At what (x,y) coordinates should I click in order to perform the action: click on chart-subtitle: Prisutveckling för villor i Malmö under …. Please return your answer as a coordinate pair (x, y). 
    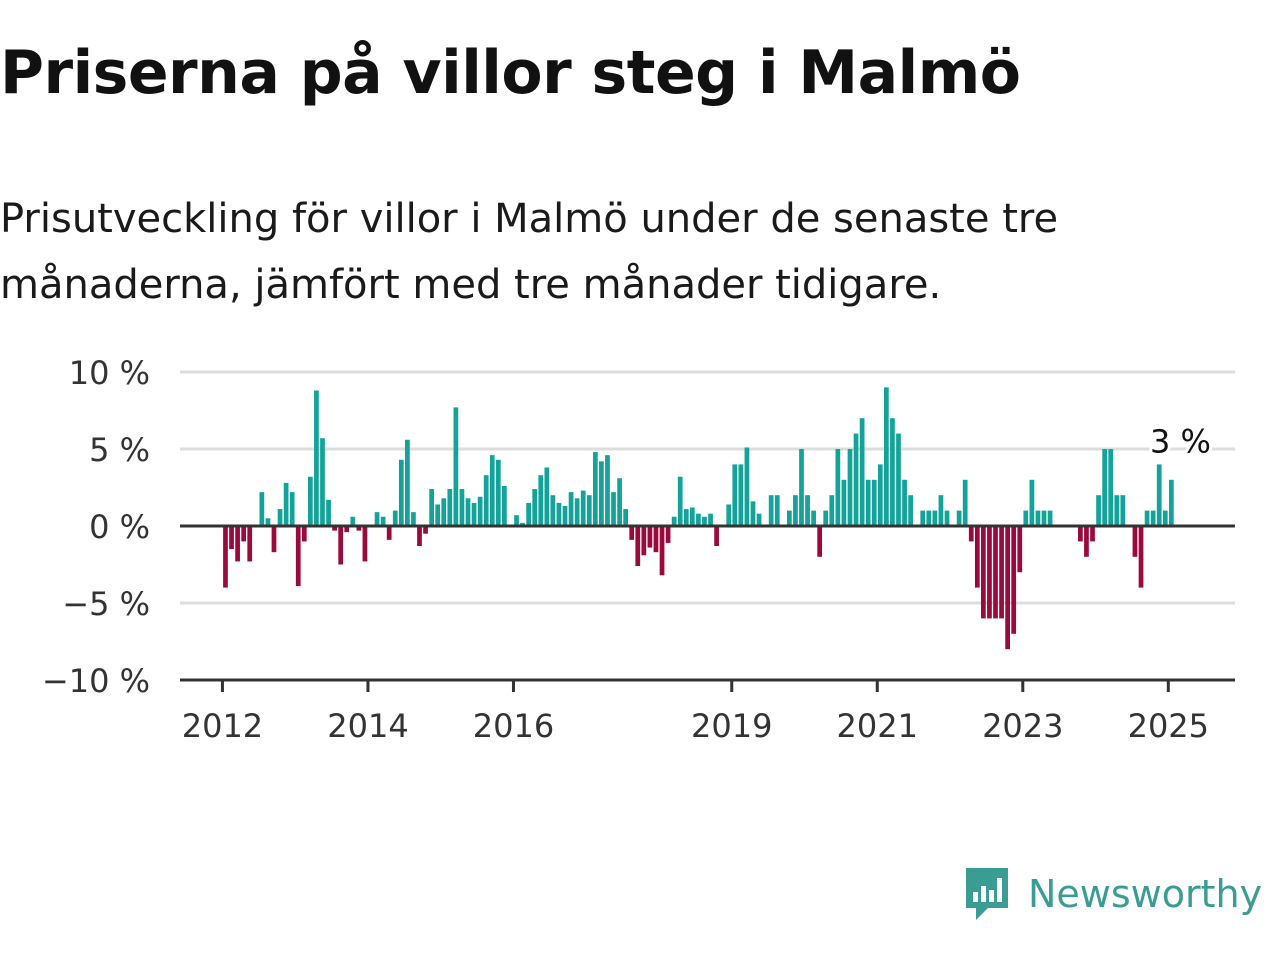
    Looking at the image, I should click on (529, 252).